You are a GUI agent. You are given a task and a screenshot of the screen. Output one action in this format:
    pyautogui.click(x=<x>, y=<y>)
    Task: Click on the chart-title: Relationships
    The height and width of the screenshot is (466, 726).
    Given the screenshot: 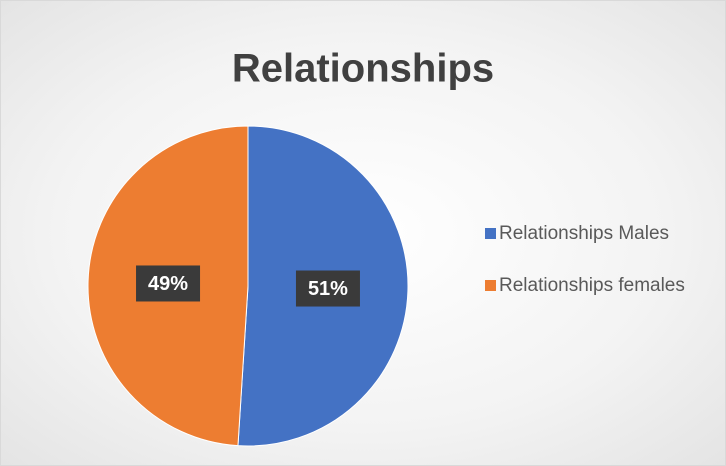 What is the action you would take?
    pyautogui.click(x=363, y=69)
    